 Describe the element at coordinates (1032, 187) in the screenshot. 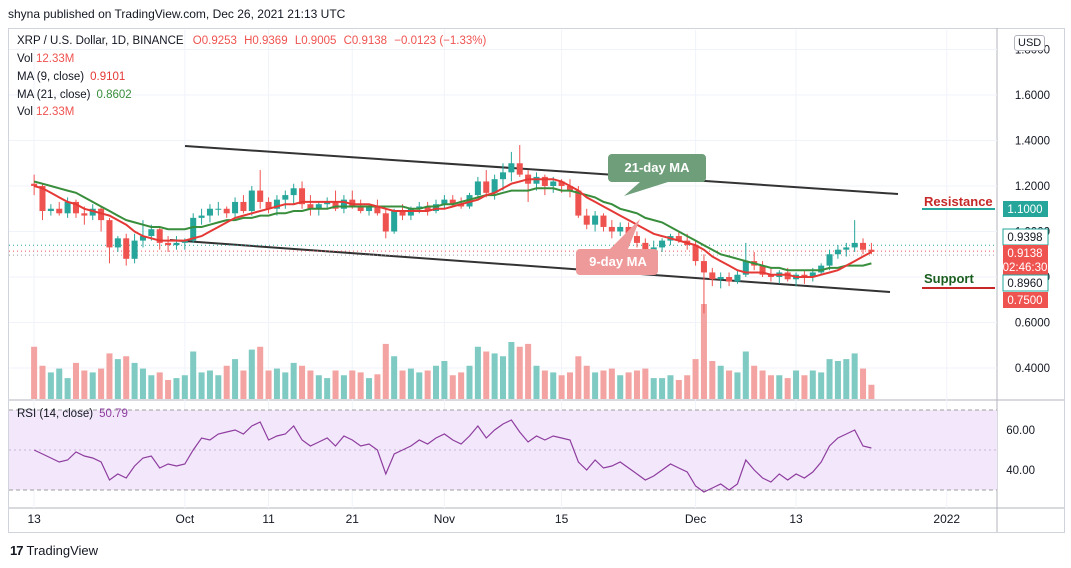

I see `price-tick-label: 1.2000` at that location.